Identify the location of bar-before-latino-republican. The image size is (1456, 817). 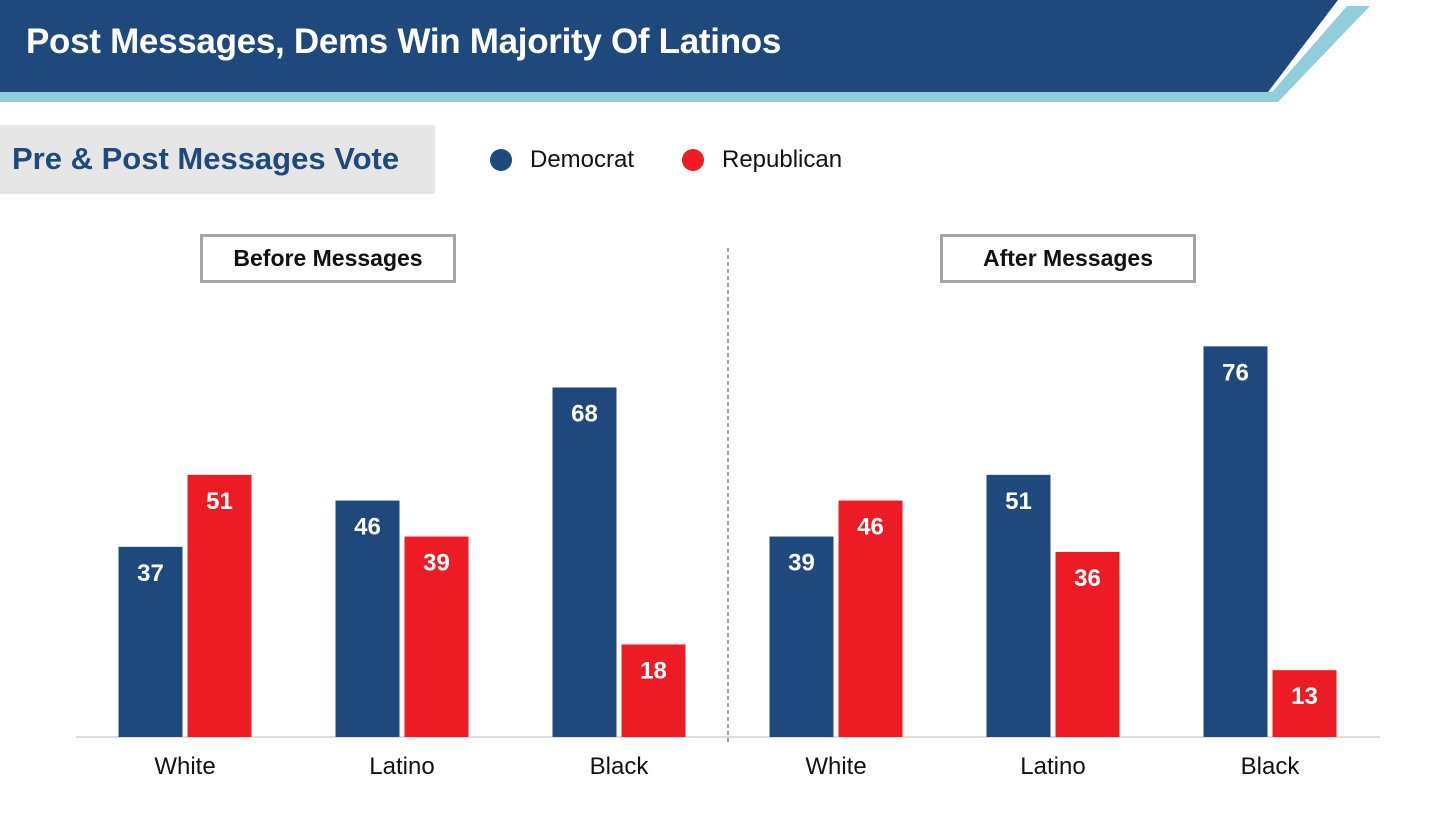
(436, 636).